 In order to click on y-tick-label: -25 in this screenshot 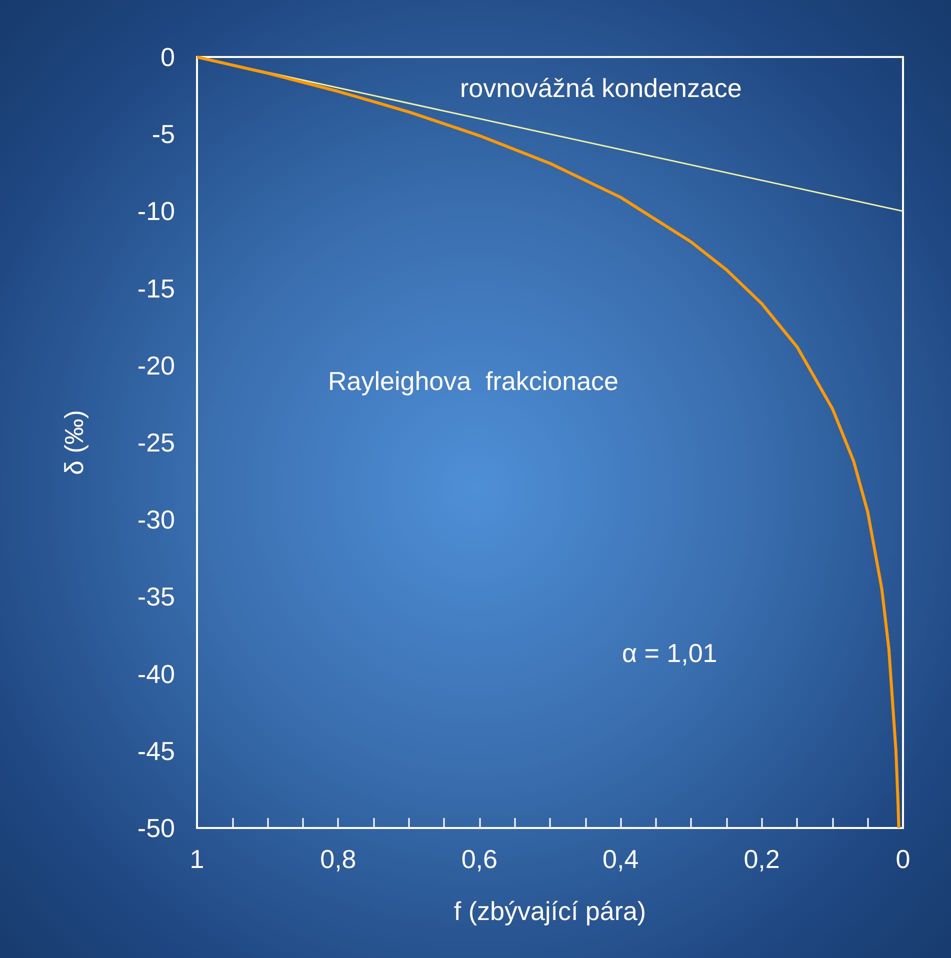, I will do `click(156, 443)`.